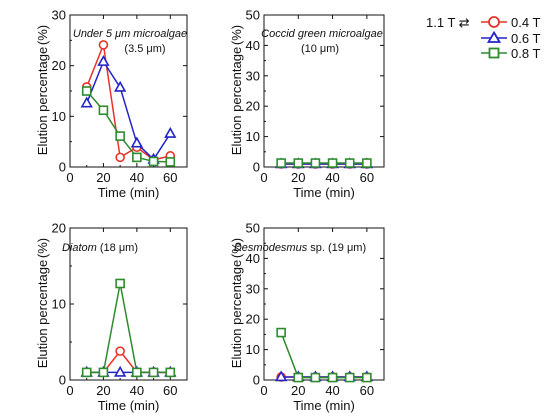  Describe the element at coordinates (79, 248) in the screenshot. I see `panel-title-name: Diatom` at that location.